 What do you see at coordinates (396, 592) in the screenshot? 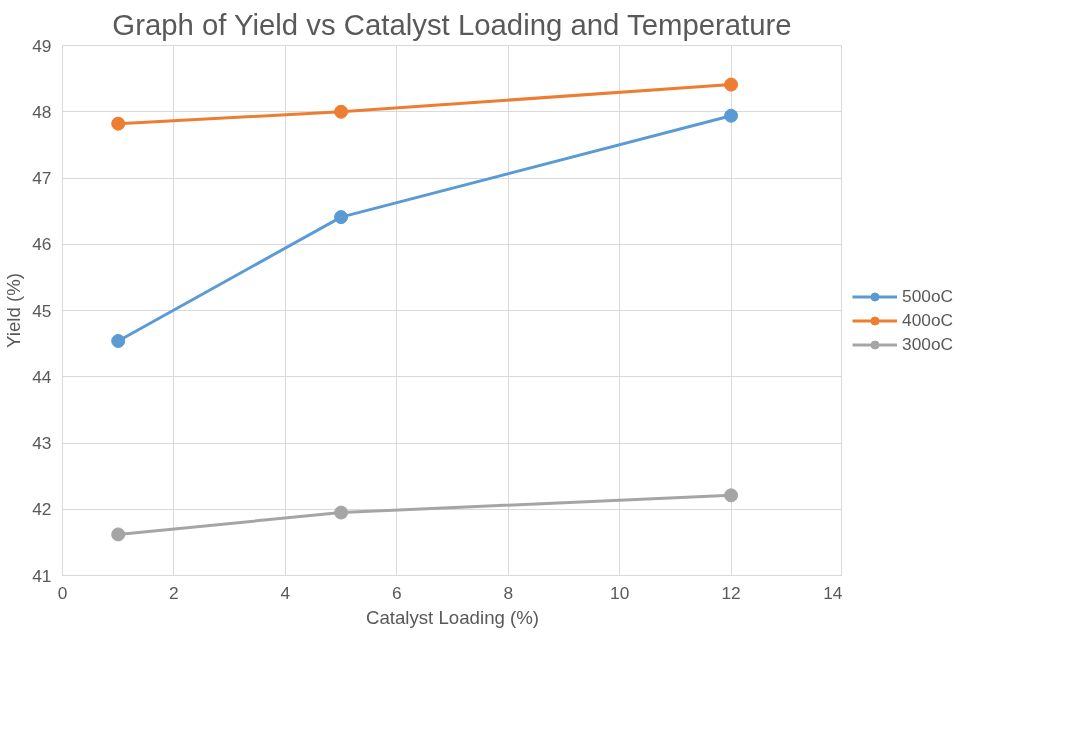
I see `x-tick-label: 6` at bounding box center [396, 592].